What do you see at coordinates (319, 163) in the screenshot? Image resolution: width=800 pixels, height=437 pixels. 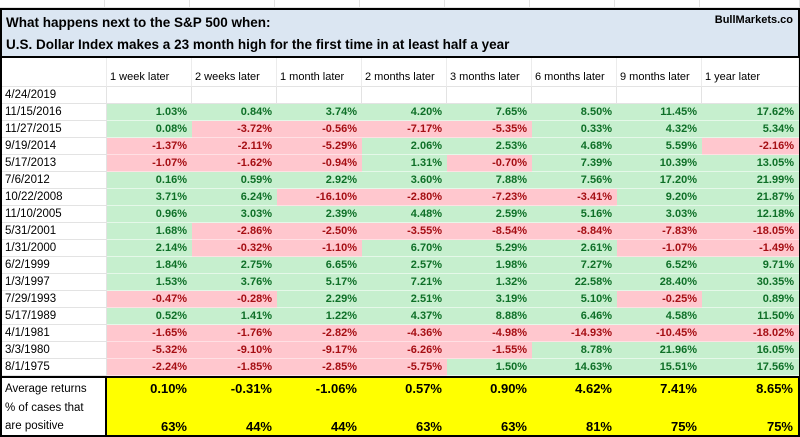 I see `return-cell: -0.94%` at bounding box center [319, 163].